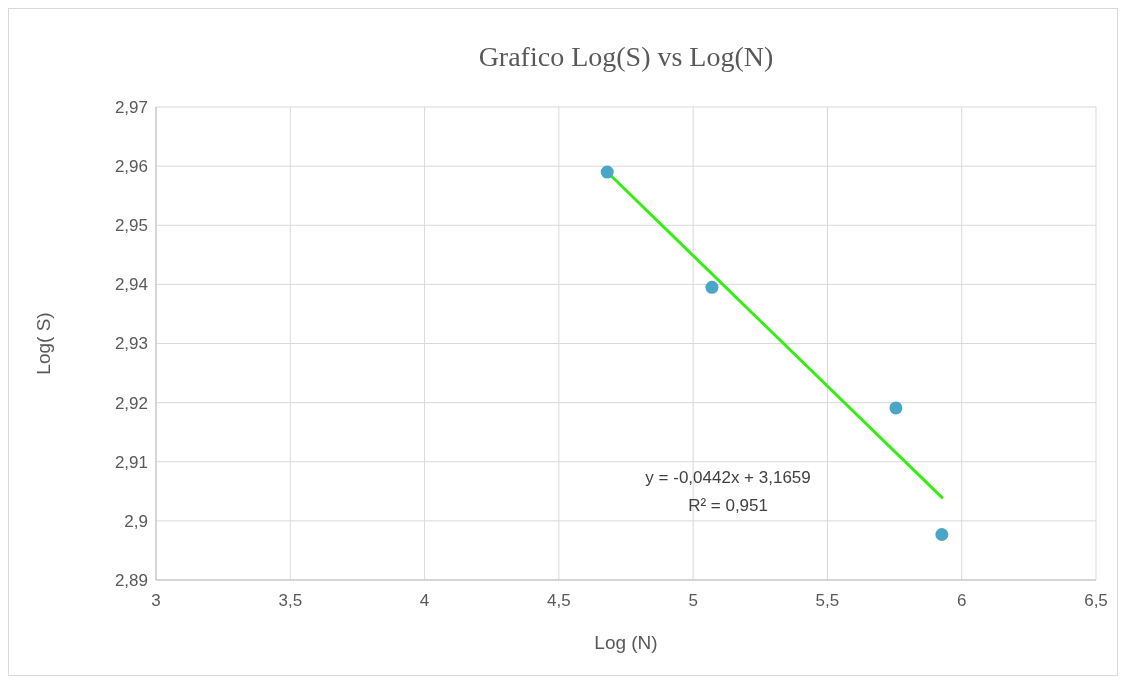 The image size is (1126, 684). Describe the element at coordinates (131, 107) in the screenshot. I see `y-tick-label: 2,97` at that location.